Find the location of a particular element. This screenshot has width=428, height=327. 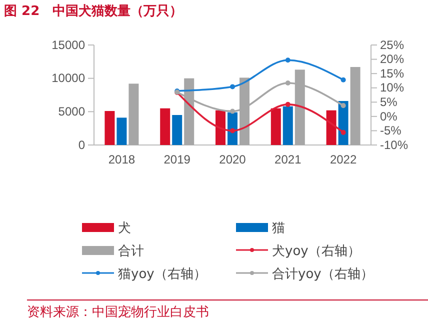

legend-label: 犬 is located at coordinates (124, 228).